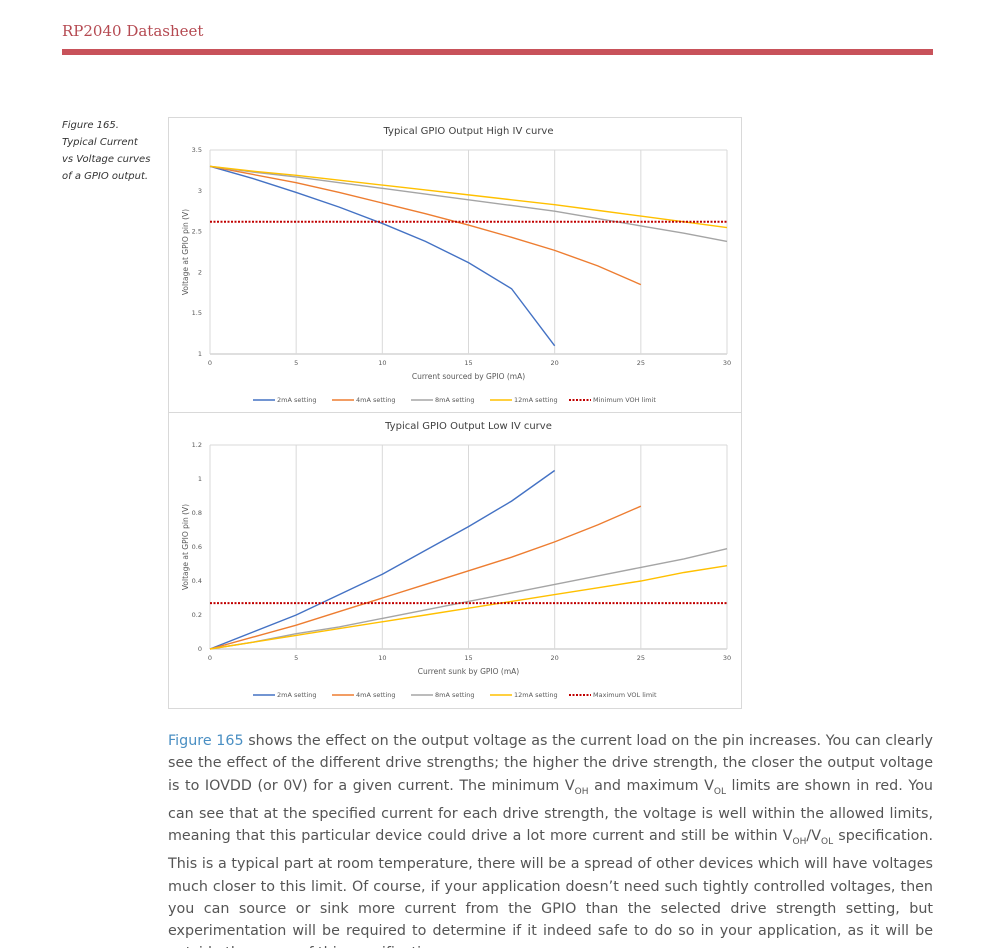  I want to click on chart-title: Typical GPIO Output High IV curve, so click(467, 131).